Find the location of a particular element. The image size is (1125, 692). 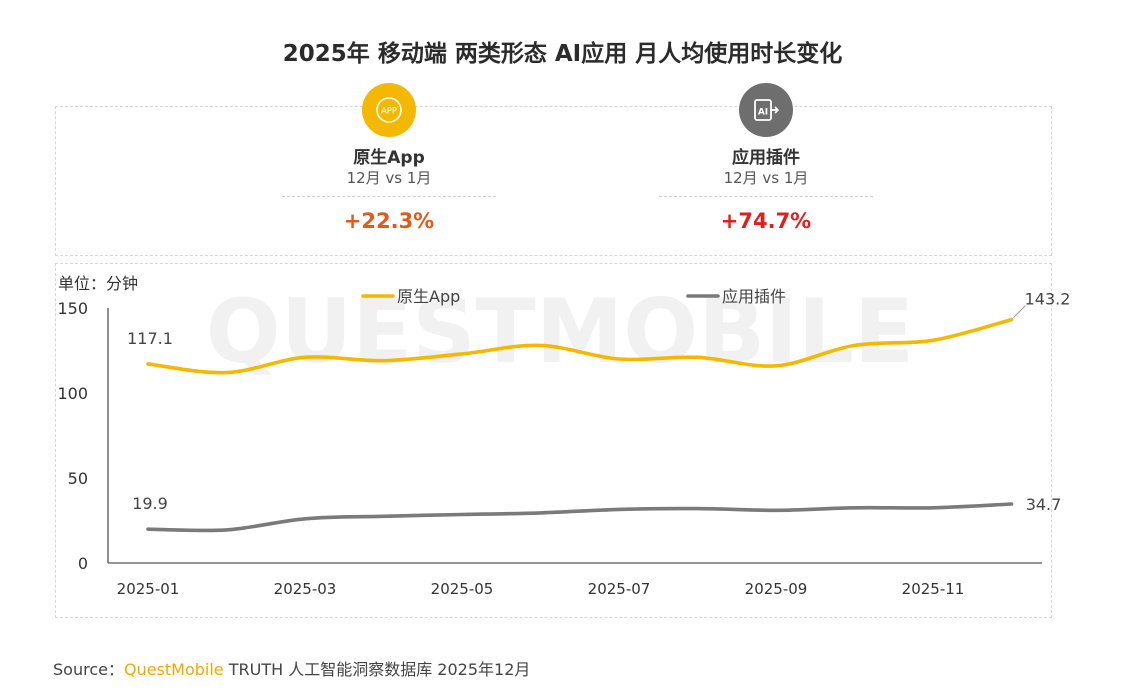

ai-plugin-icon: AI is located at coordinates (766, 110).